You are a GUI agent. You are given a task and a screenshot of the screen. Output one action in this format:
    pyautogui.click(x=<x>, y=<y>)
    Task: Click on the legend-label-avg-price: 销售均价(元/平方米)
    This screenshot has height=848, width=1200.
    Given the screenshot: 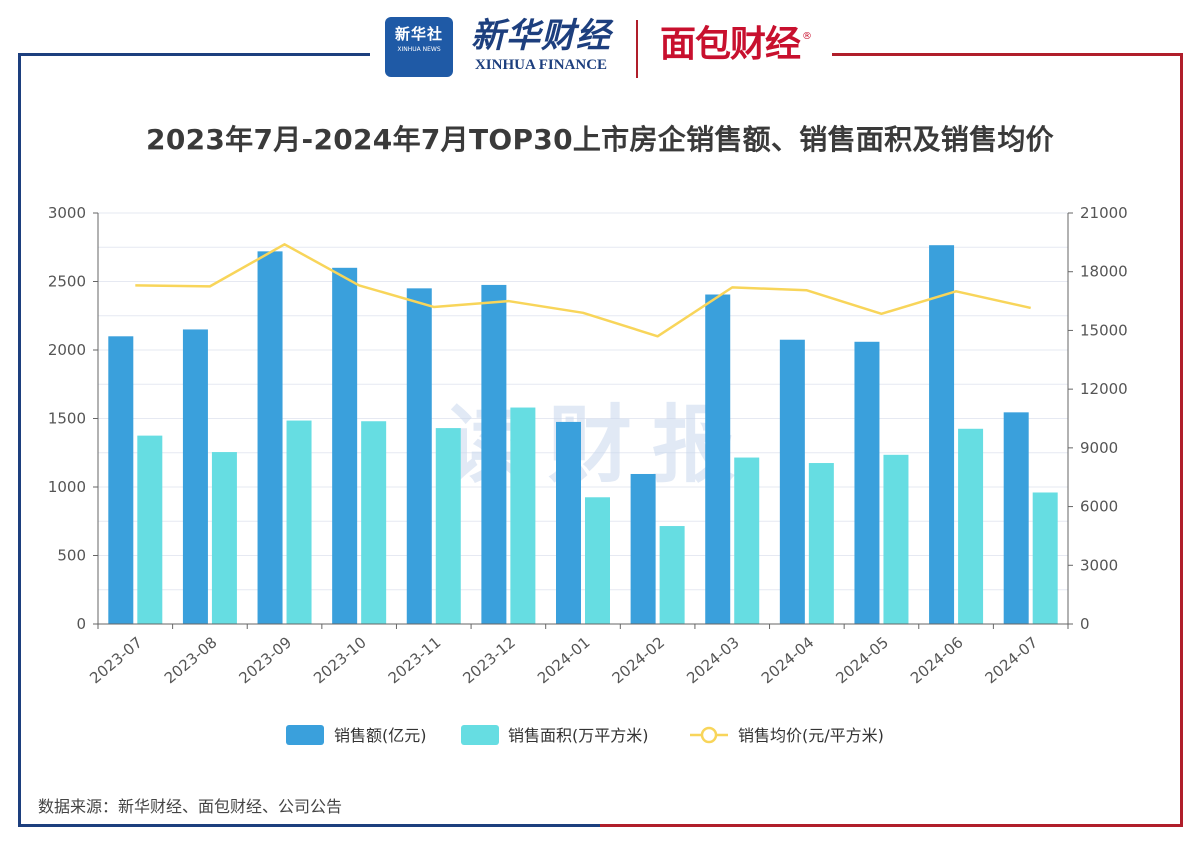 What is the action you would take?
    pyautogui.click(x=811, y=735)
    